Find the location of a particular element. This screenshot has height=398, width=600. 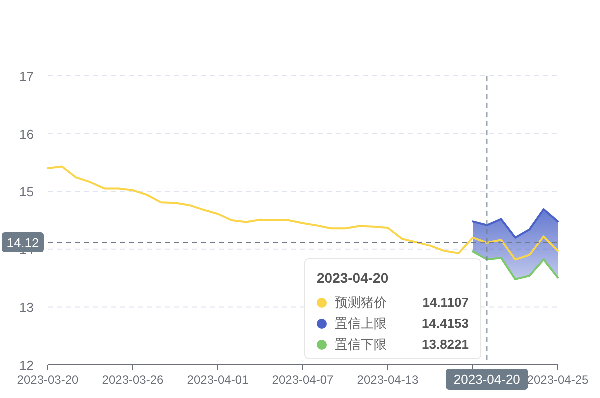

ref-line-label: 2023-04-20 is located at coordinates (487, 379).